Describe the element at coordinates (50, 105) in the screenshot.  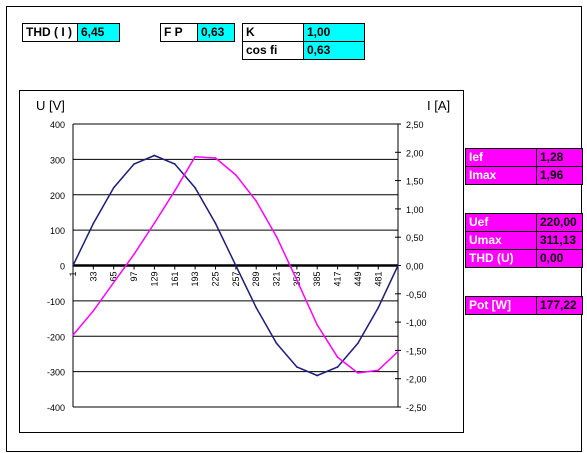
I see `y-axis-label: U [V]` at that location.